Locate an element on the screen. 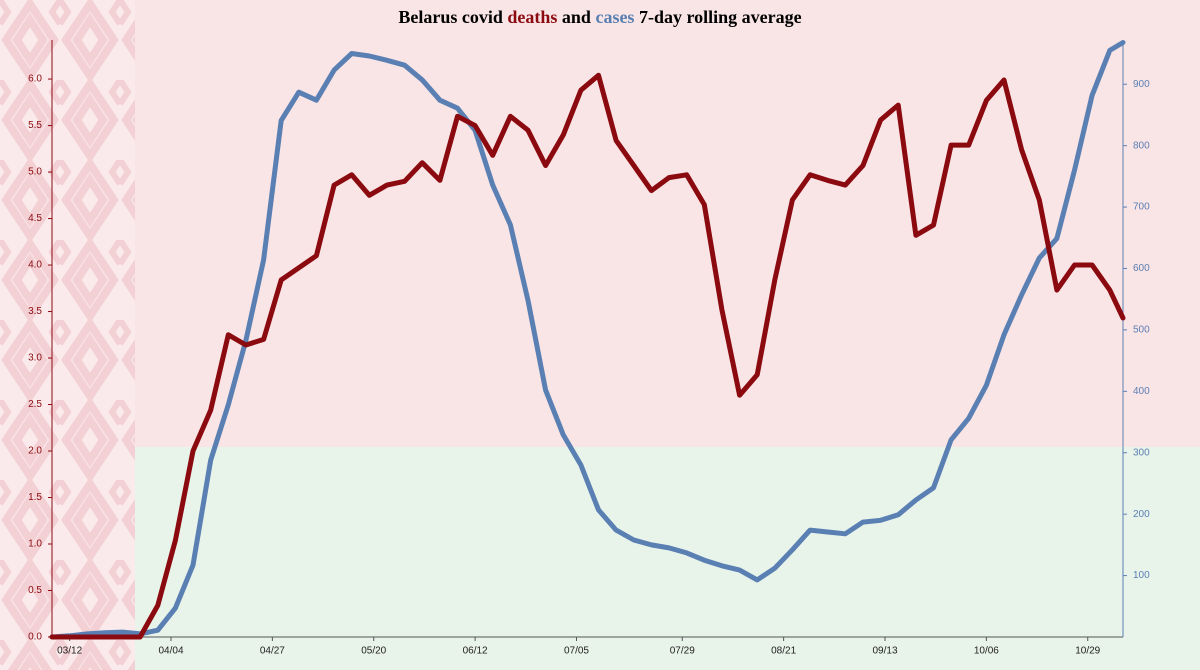 This screenshot has height=670, width=1200. y2-tick-label: 300 is located at coordinates (1141, 452).